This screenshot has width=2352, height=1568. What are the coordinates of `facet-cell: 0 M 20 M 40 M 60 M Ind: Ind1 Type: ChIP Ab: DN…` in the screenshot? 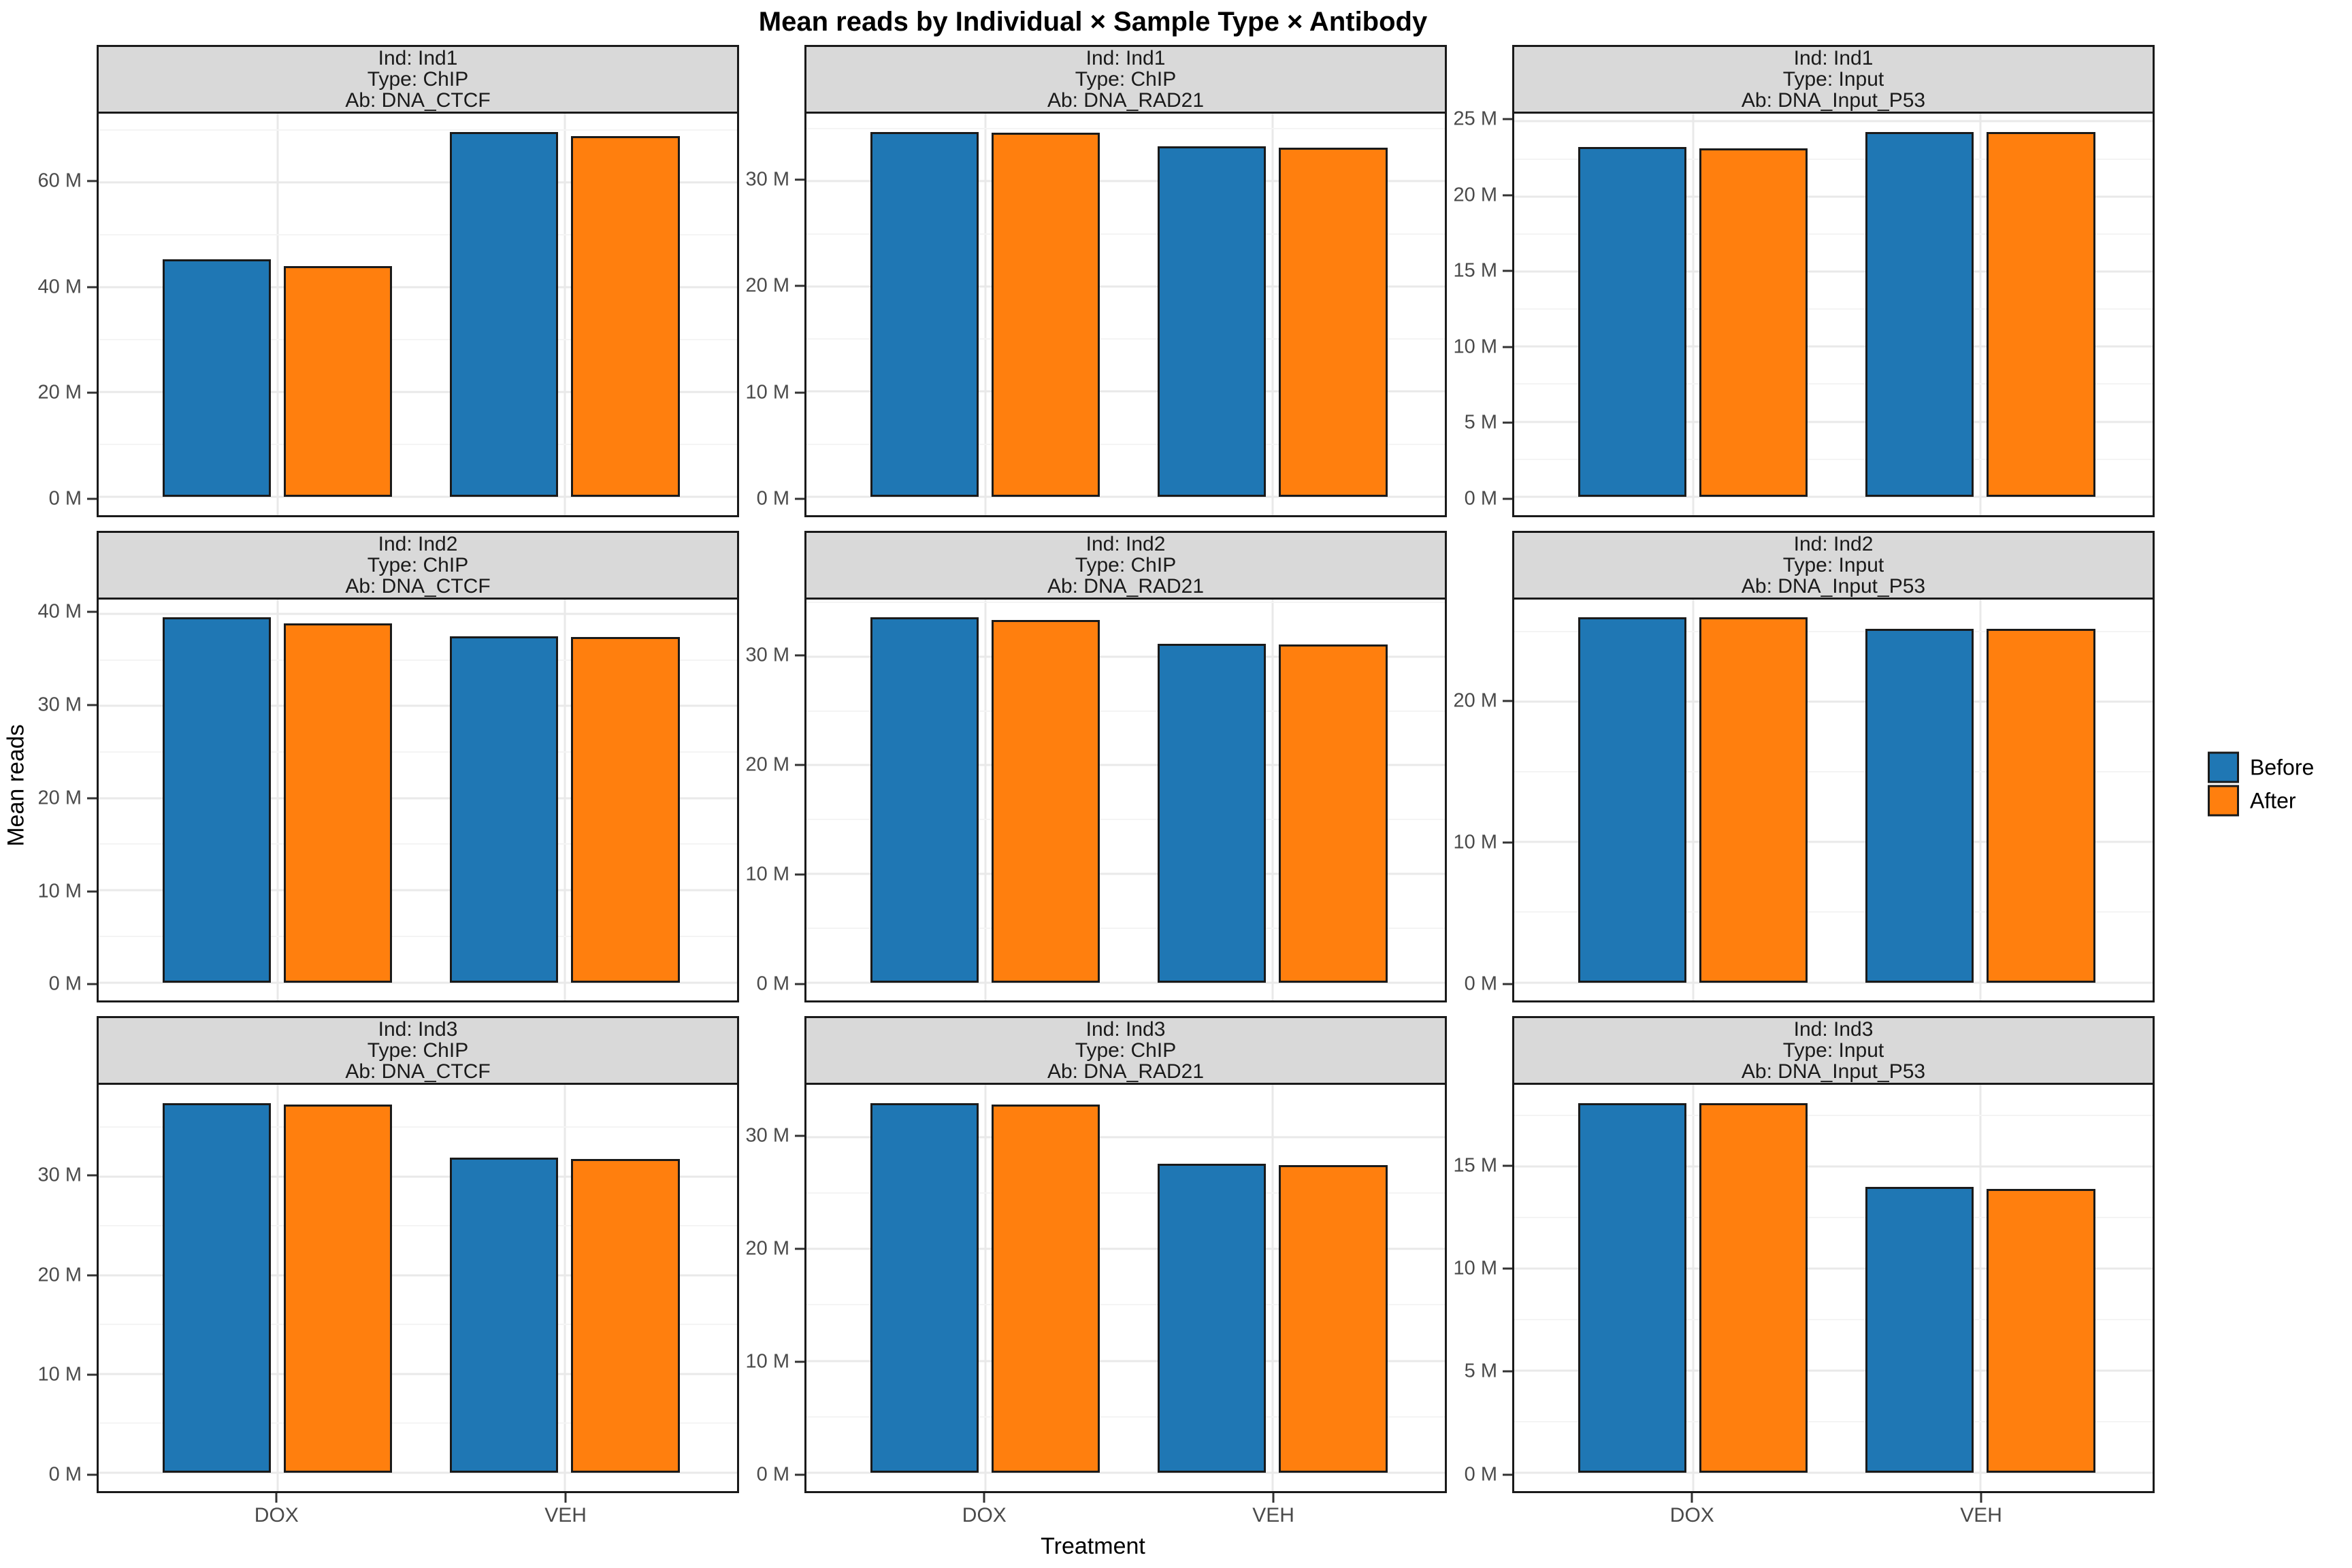 It's located at (385, 281).